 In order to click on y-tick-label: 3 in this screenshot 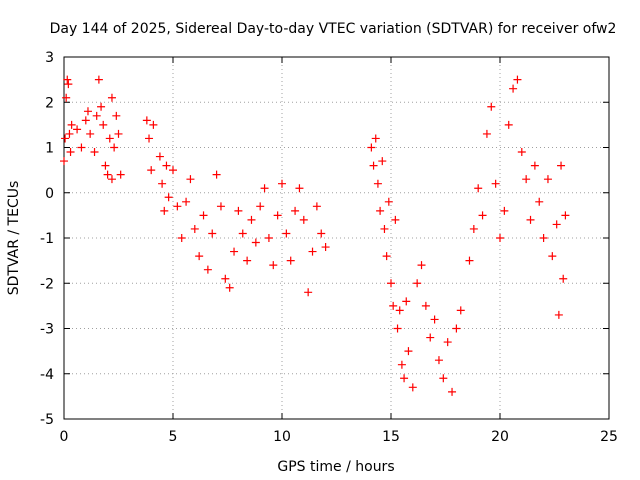, I will do `click(49, 58)`.